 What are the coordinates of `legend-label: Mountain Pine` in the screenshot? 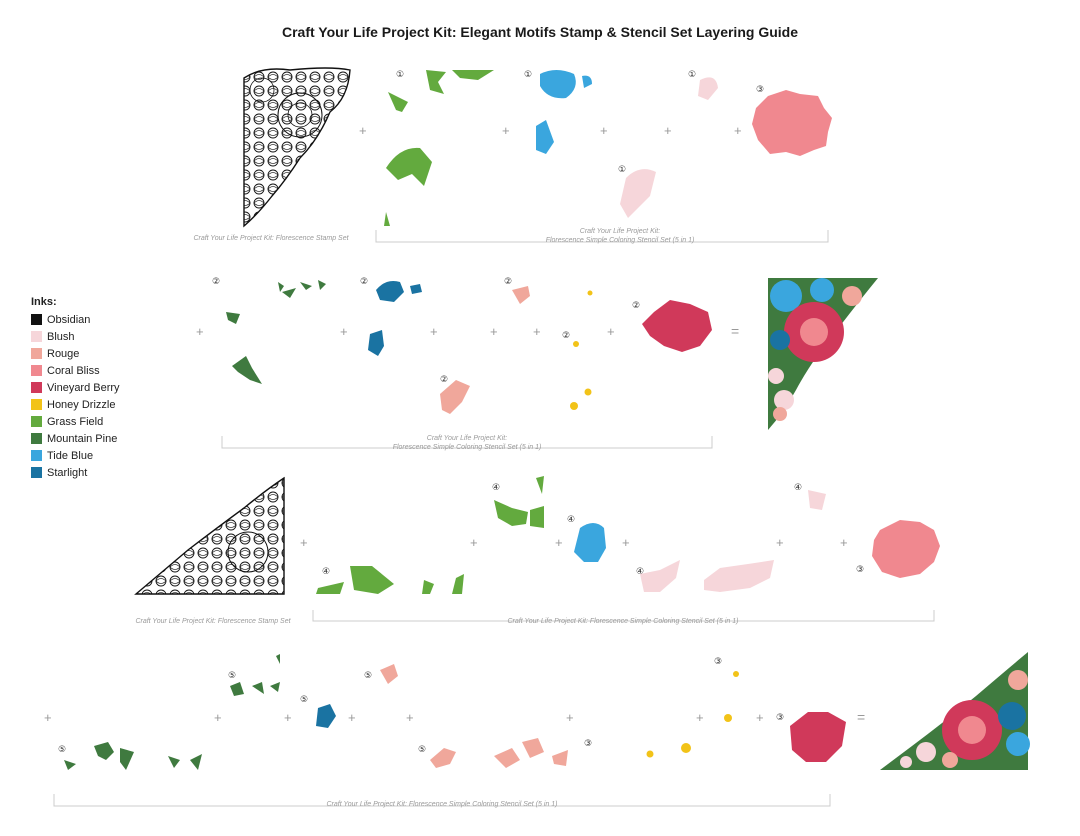 It's located at (82, 438).